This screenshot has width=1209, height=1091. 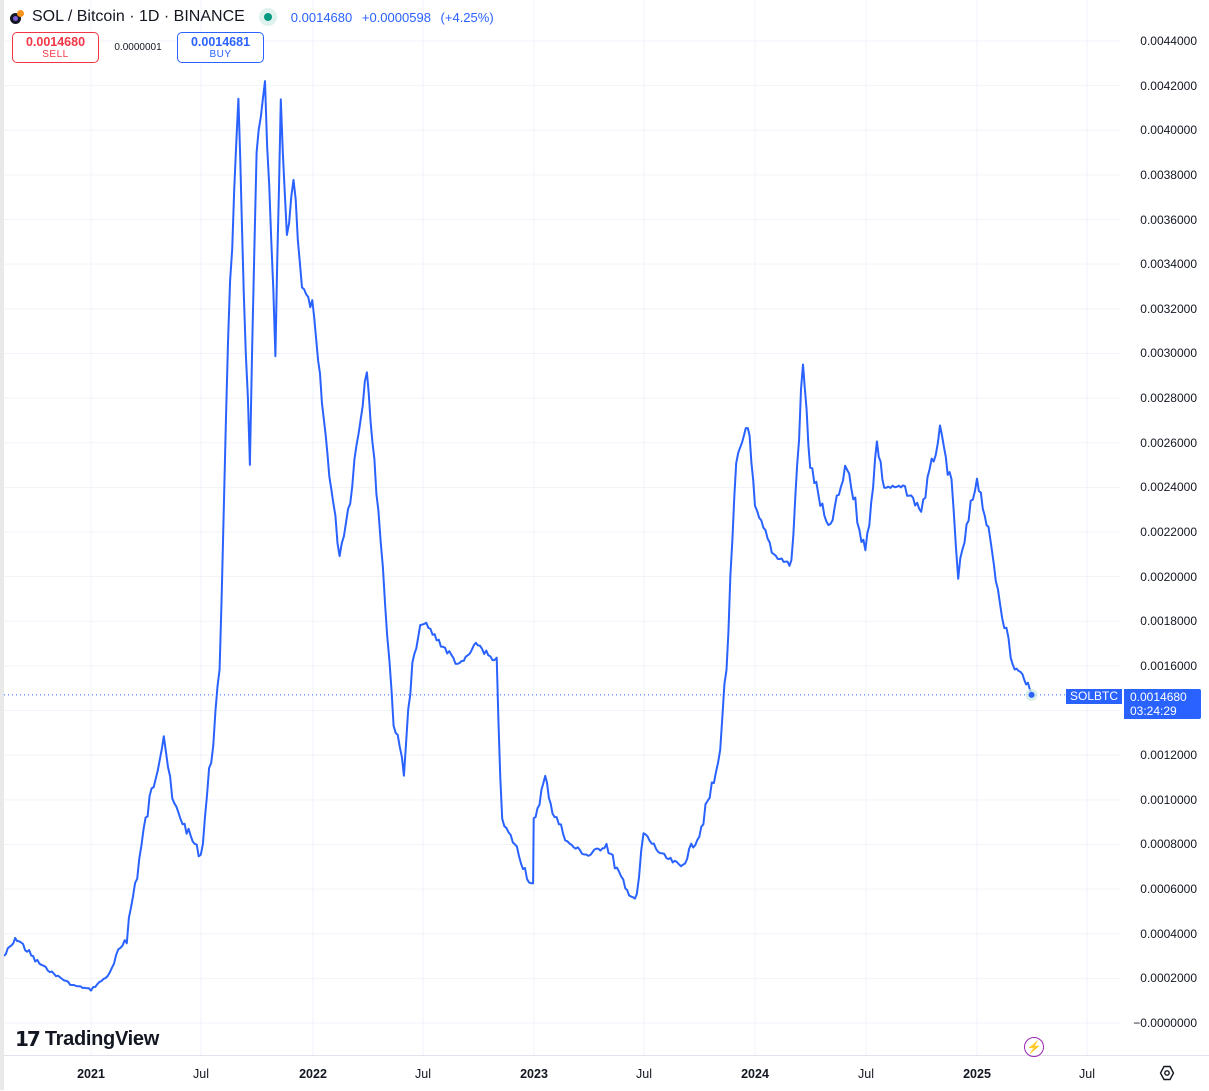 What do you see at coordinates (1168, 978) in the screenshot?
I see `y-tick-label: 0.0002000` at bounding box center [1168, 978].